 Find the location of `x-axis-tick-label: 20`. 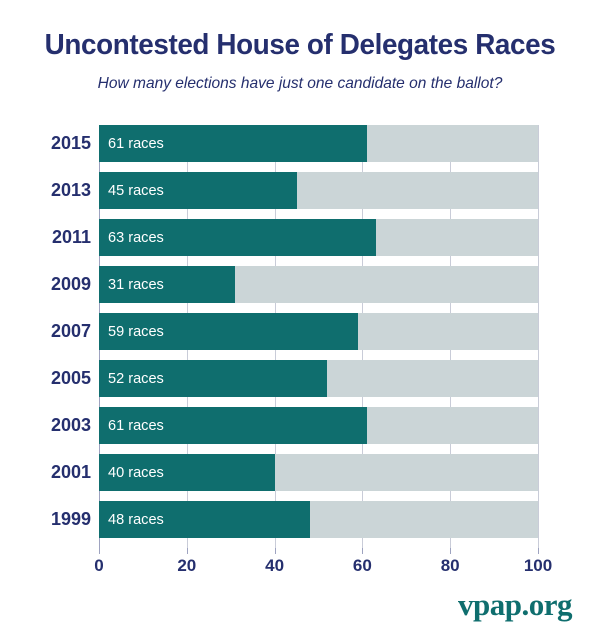

x-axis-tick-label: 20 is located at coordinates (187, 565).